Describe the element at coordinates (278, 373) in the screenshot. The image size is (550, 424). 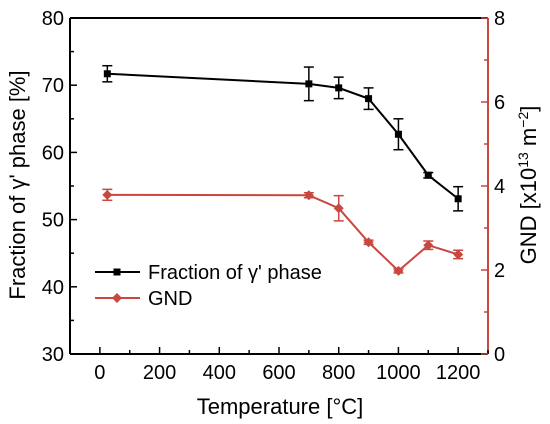
I see `x-tick-label: 600` at that location.